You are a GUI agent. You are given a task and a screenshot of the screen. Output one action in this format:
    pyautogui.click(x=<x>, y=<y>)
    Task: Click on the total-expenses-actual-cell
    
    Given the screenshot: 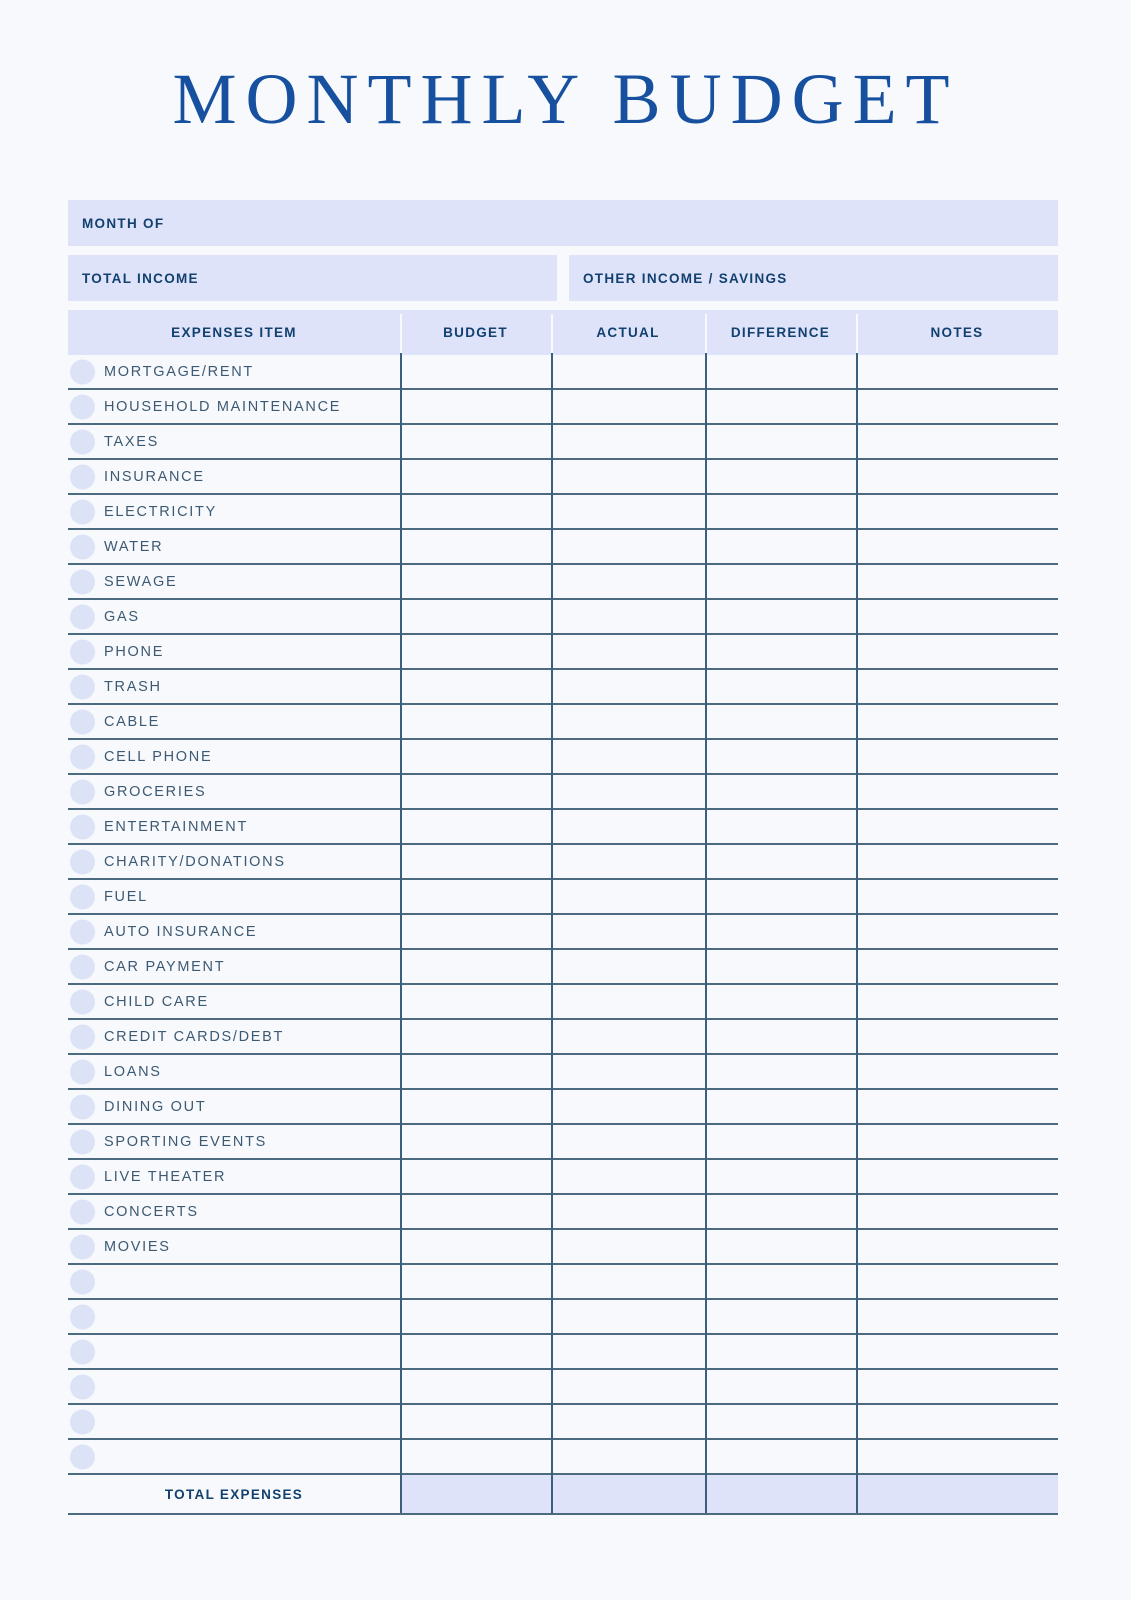 What is the action you would take?
    pyautogui.click(x=628, y=1494)
    